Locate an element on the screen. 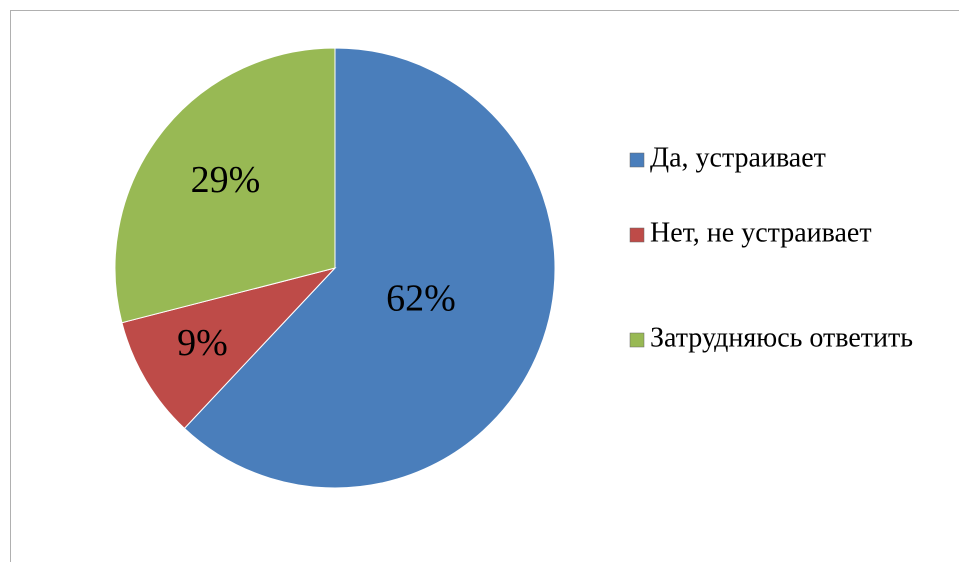 The height and width of the screenshot is (562, 959). data-label: 29% is located at coordinates (226, 180).